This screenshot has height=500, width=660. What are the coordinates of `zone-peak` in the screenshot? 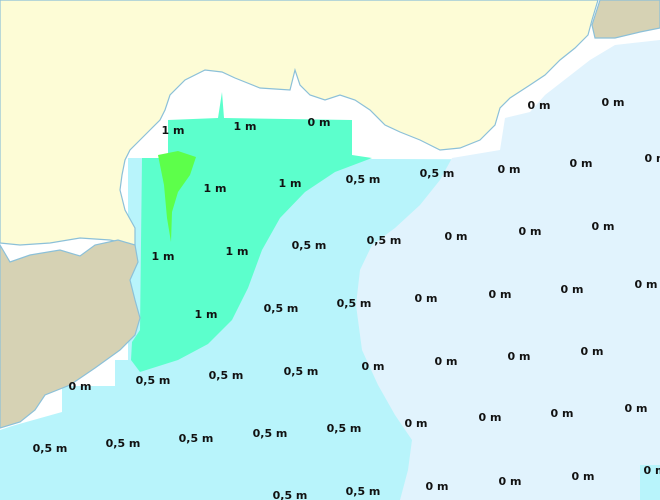 It's located at (177, 196).